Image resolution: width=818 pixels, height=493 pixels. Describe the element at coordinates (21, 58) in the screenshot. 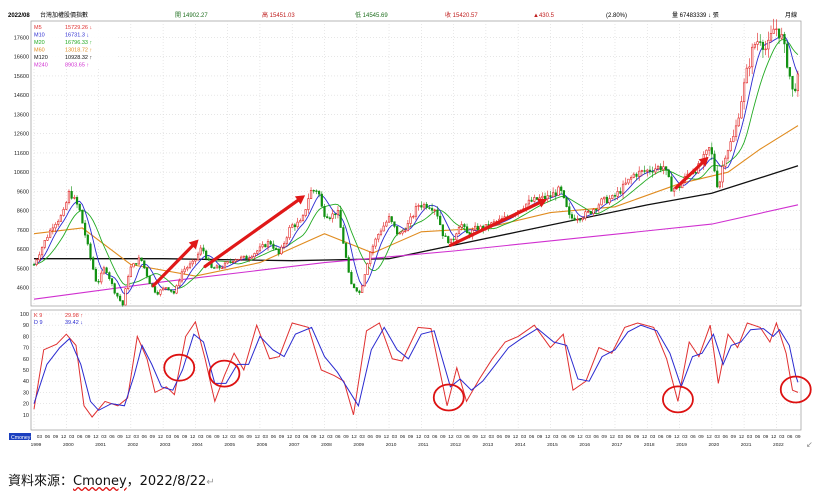

I see `price-tick-label: 16600` at that location.